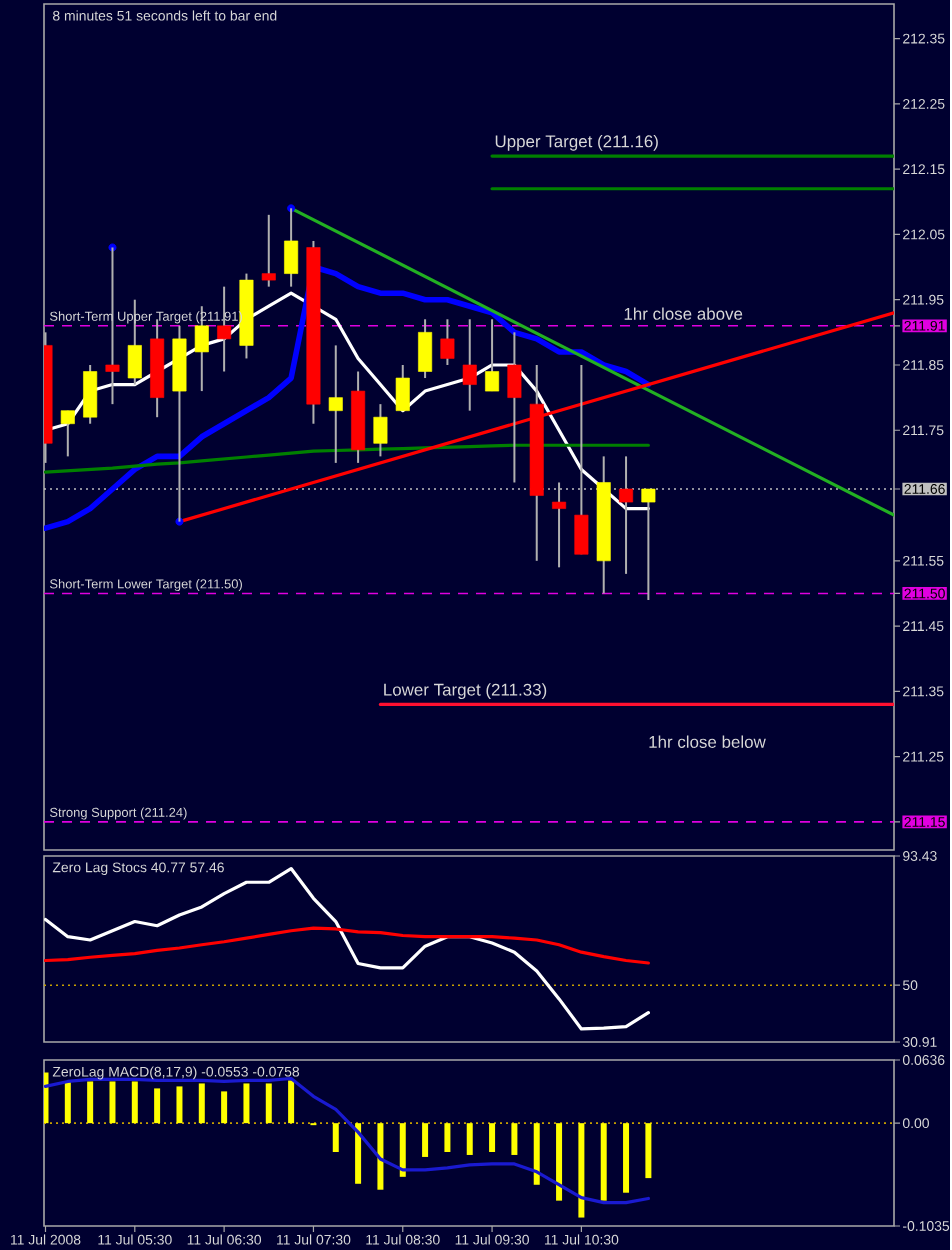 The height and width of the screenshot is (1250, 952). I want to click on annotation: 1hr close below, so click(708, 741).